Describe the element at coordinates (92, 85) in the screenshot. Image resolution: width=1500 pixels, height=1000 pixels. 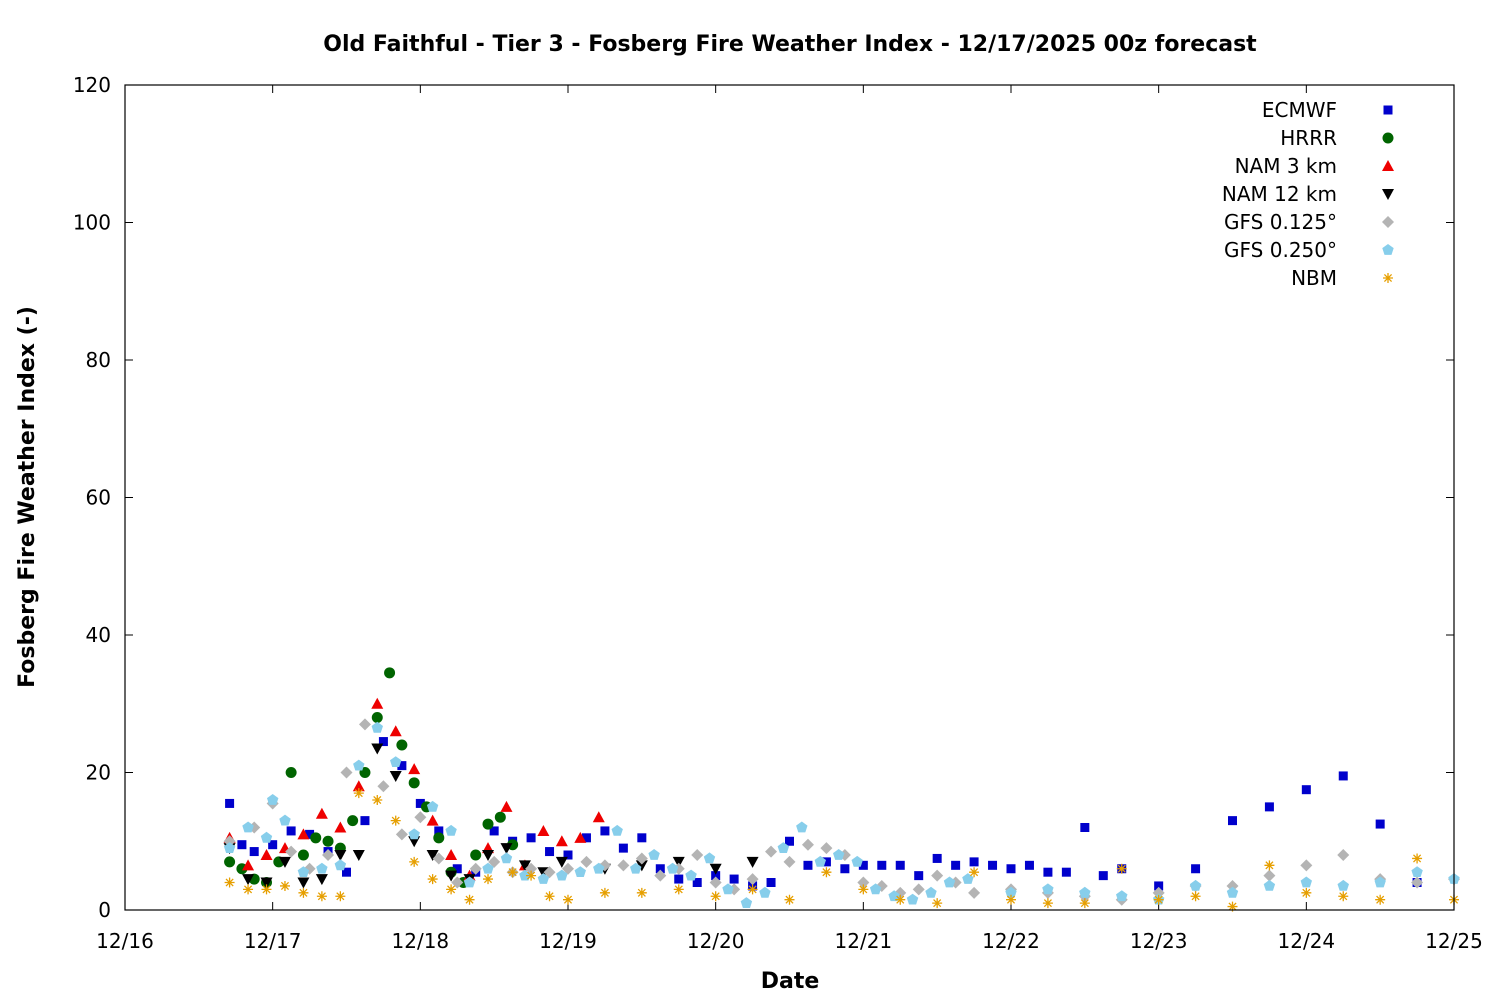
I see `y-tick-label: 120` at that location.